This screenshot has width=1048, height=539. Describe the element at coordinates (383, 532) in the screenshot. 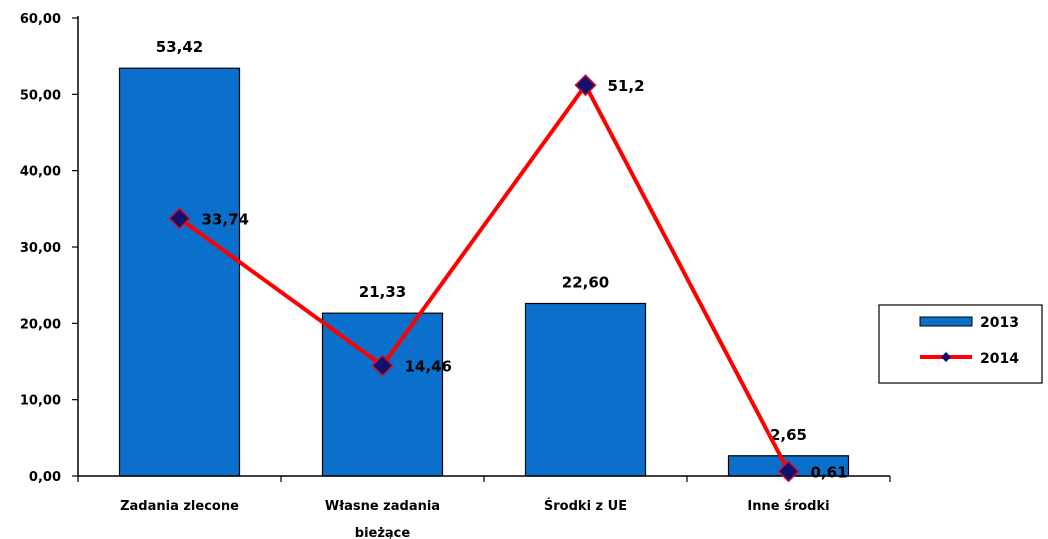

I see `category-label: bieżące` at that location.